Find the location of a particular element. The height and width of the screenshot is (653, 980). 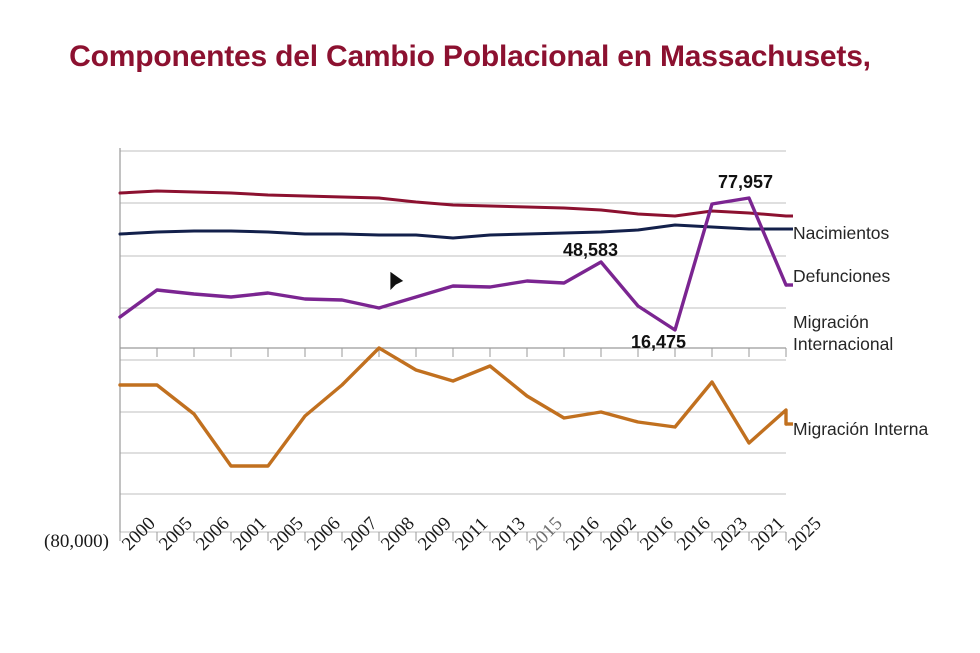

x-tick-4: 2005 is located at coordinates (287, 534).